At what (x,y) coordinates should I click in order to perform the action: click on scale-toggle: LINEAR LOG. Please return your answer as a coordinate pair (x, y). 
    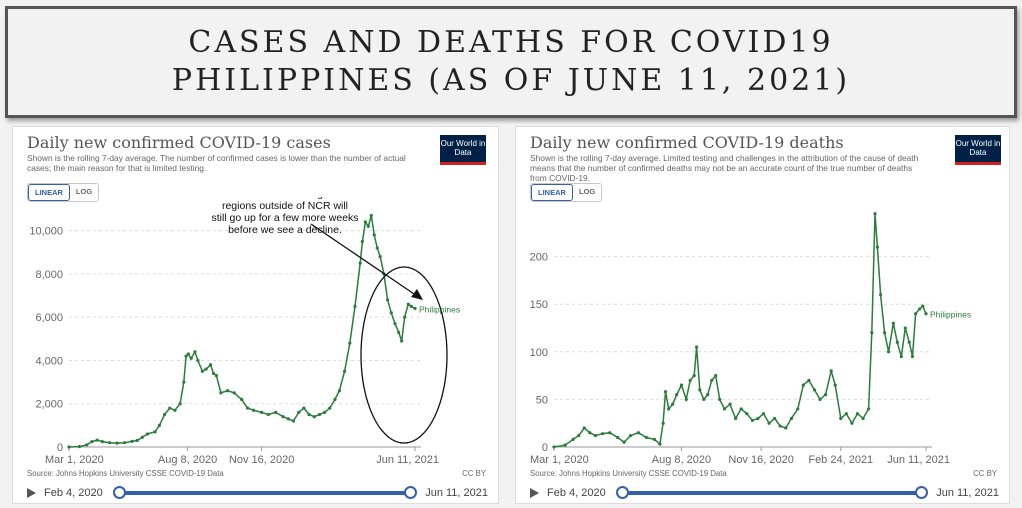
    Looking at the image, I should click on (566, 192).